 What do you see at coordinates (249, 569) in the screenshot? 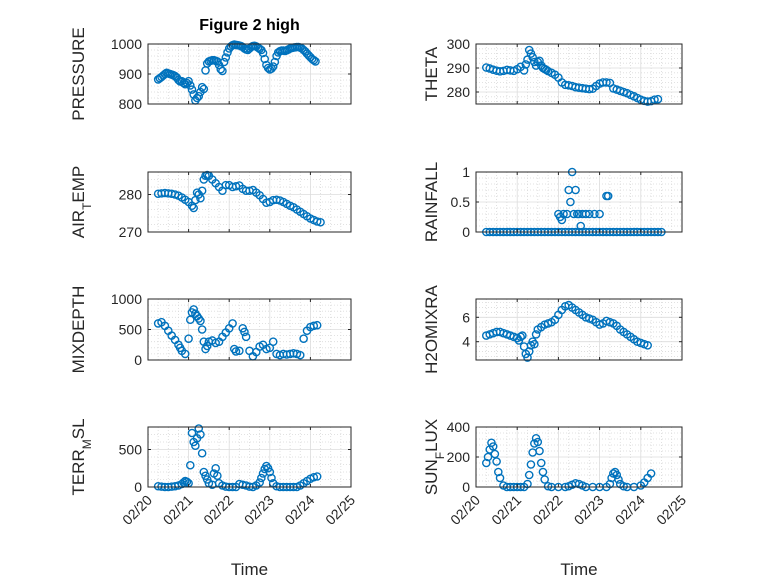
I see `x-axis-label: Time` at bounding box center [249, 569].